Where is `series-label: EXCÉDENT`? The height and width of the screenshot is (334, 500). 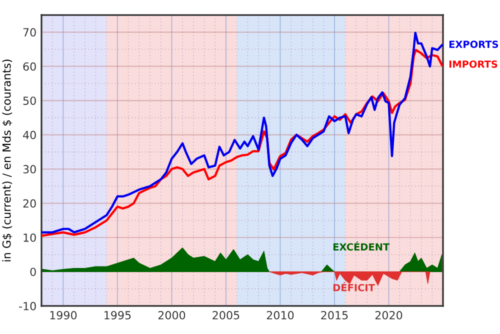 series-label: EXCÉDENT is located at coordinates (361, 246).